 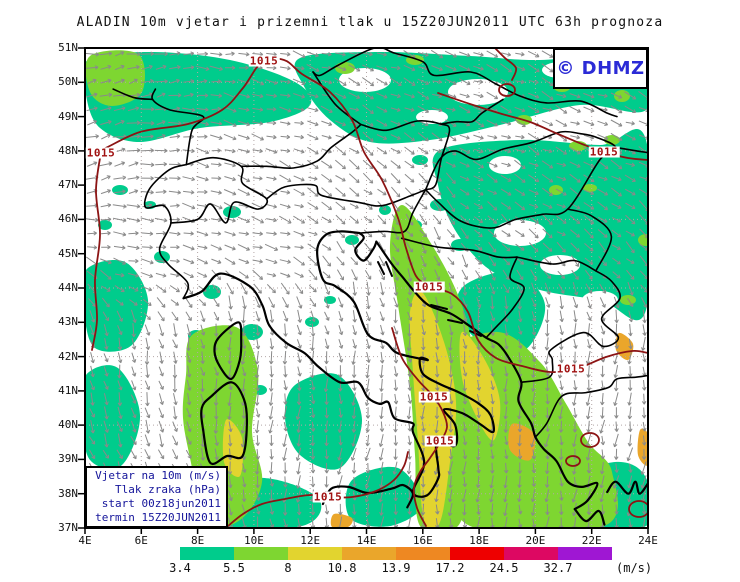 I want to click on lat-tick-label: 50N, so click(x=68, y=82).